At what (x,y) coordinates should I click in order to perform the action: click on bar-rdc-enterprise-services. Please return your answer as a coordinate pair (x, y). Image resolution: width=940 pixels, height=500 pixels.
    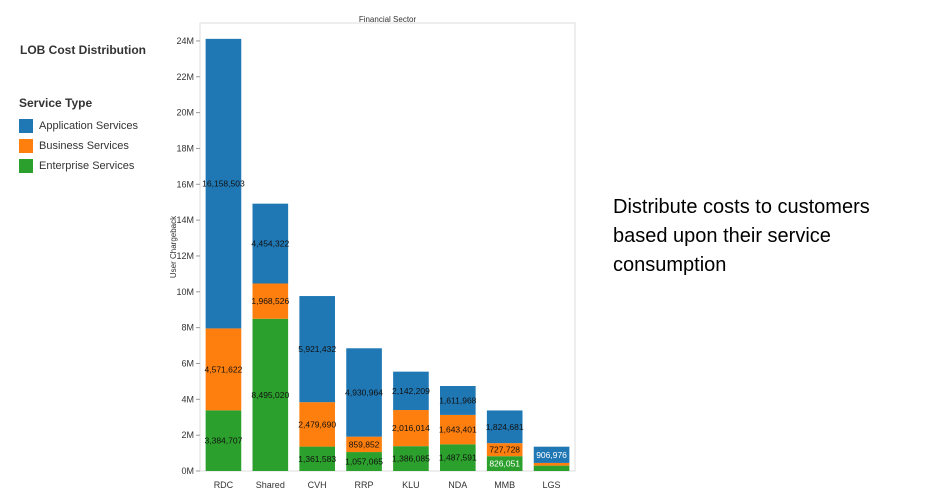
    Looking at the image, I should click on (223, 440).